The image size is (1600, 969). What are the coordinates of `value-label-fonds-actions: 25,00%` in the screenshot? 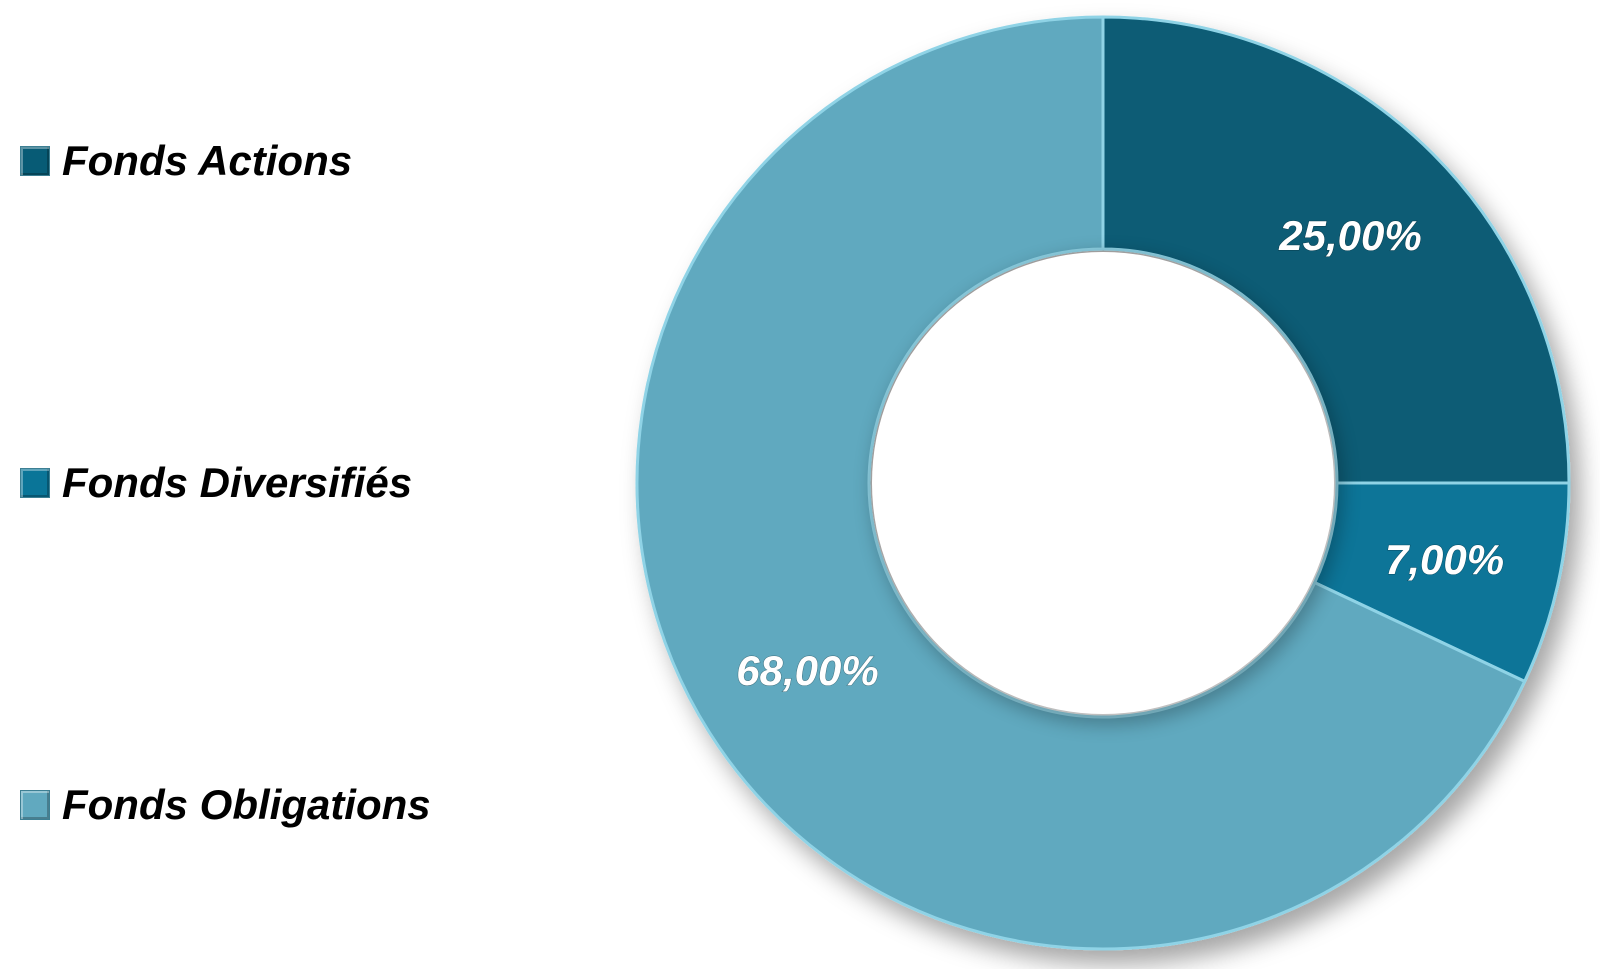 It's located at (1349, 235).